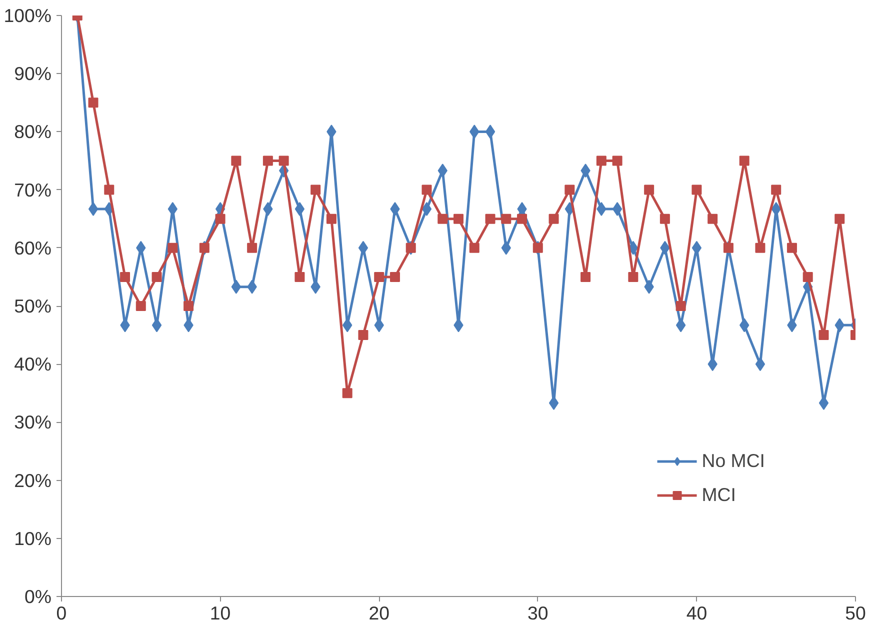 This screenshot has height=627, width=875. What do you see at coordinates (61, 613) in the screenshot?
I see `x-tick-label: 0` at bounding box center [61, 613].